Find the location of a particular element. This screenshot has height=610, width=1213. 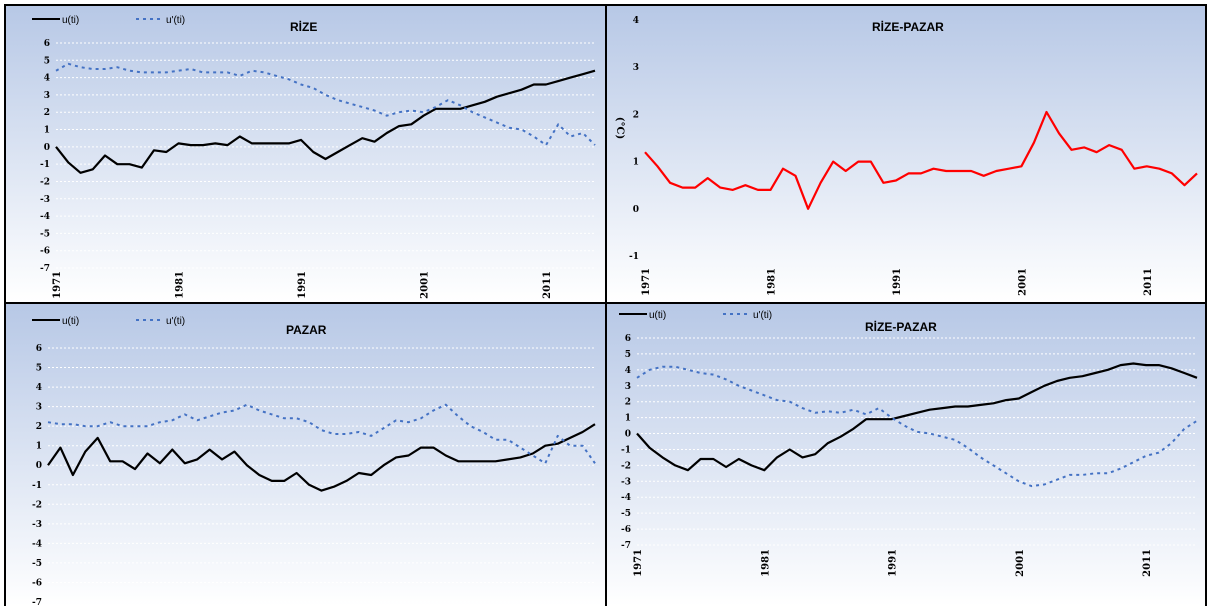

chart-title: PAZAR is located at coordinates (306, 330).